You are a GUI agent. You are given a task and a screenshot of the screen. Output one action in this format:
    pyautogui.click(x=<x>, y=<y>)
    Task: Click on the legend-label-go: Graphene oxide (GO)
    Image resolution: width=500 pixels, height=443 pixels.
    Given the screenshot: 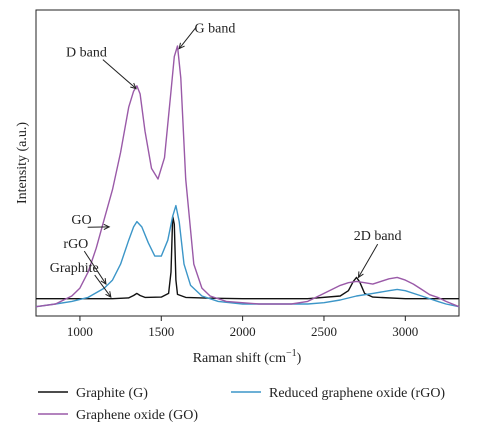 What is the action you would take?
    pyautogui.click(x=137, y=415)
    